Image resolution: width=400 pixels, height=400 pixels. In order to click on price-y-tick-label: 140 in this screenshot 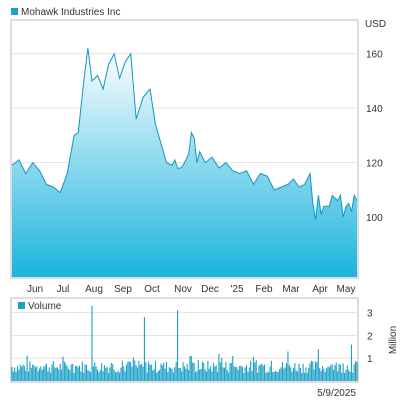, I will do `click(374, 109)`.